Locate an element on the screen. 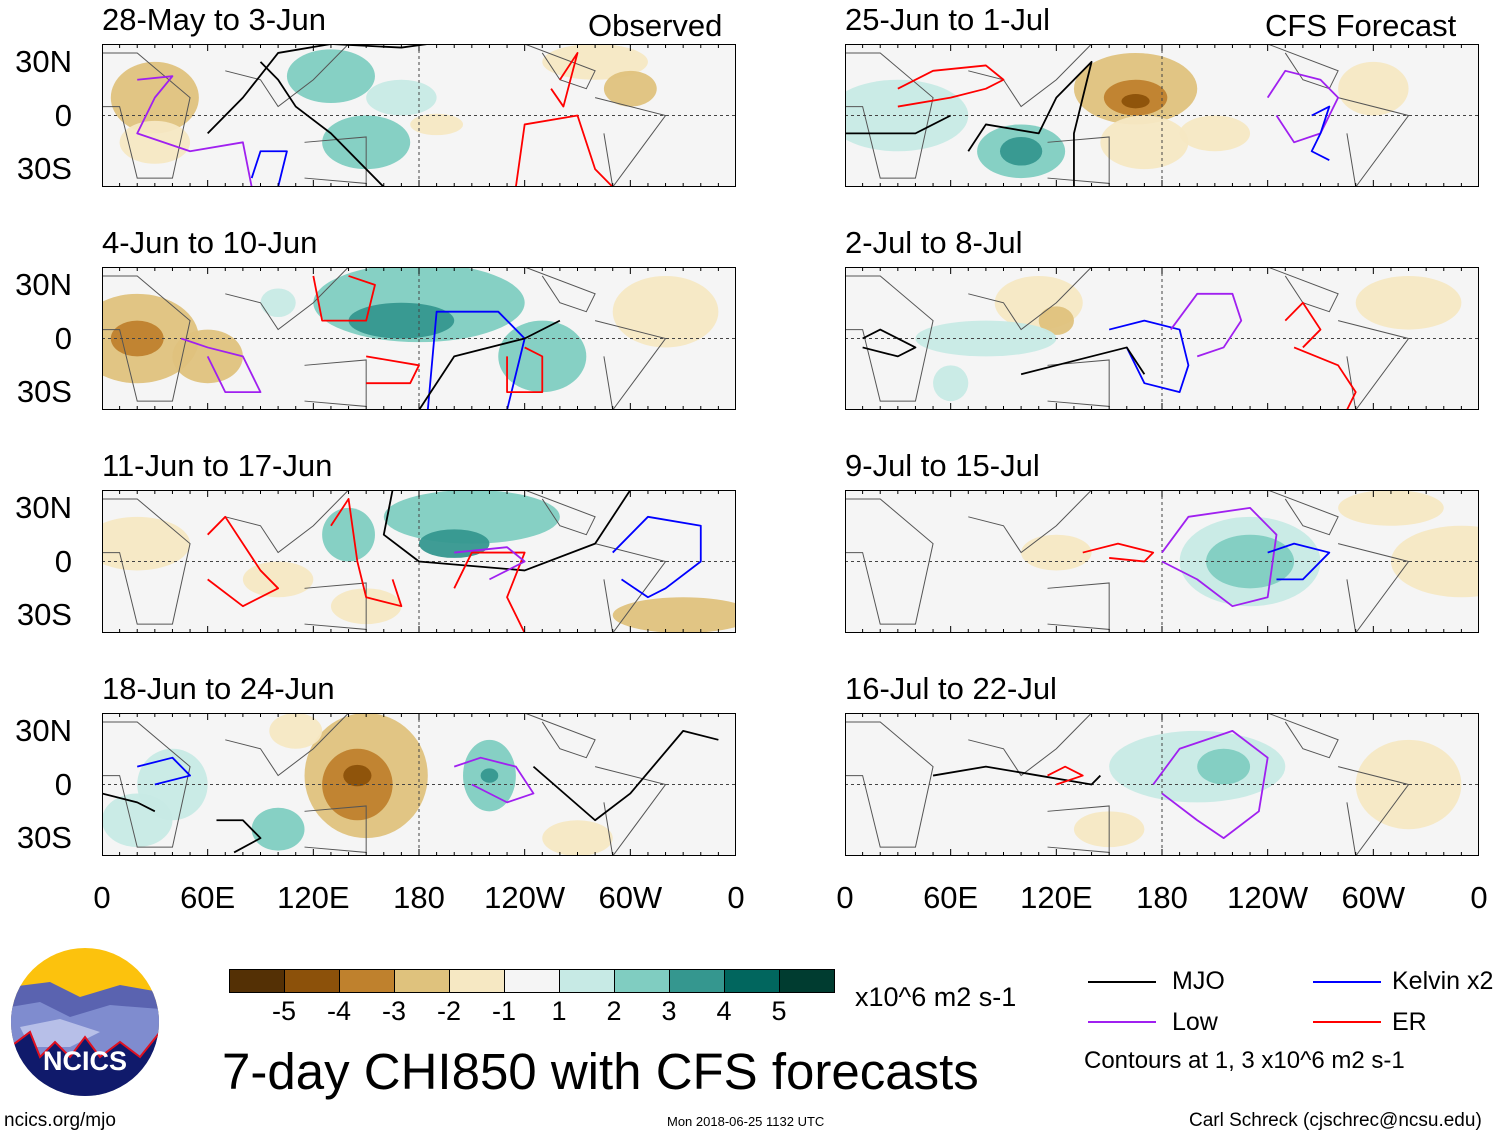  colorbar is located at coordinates (532, 981).